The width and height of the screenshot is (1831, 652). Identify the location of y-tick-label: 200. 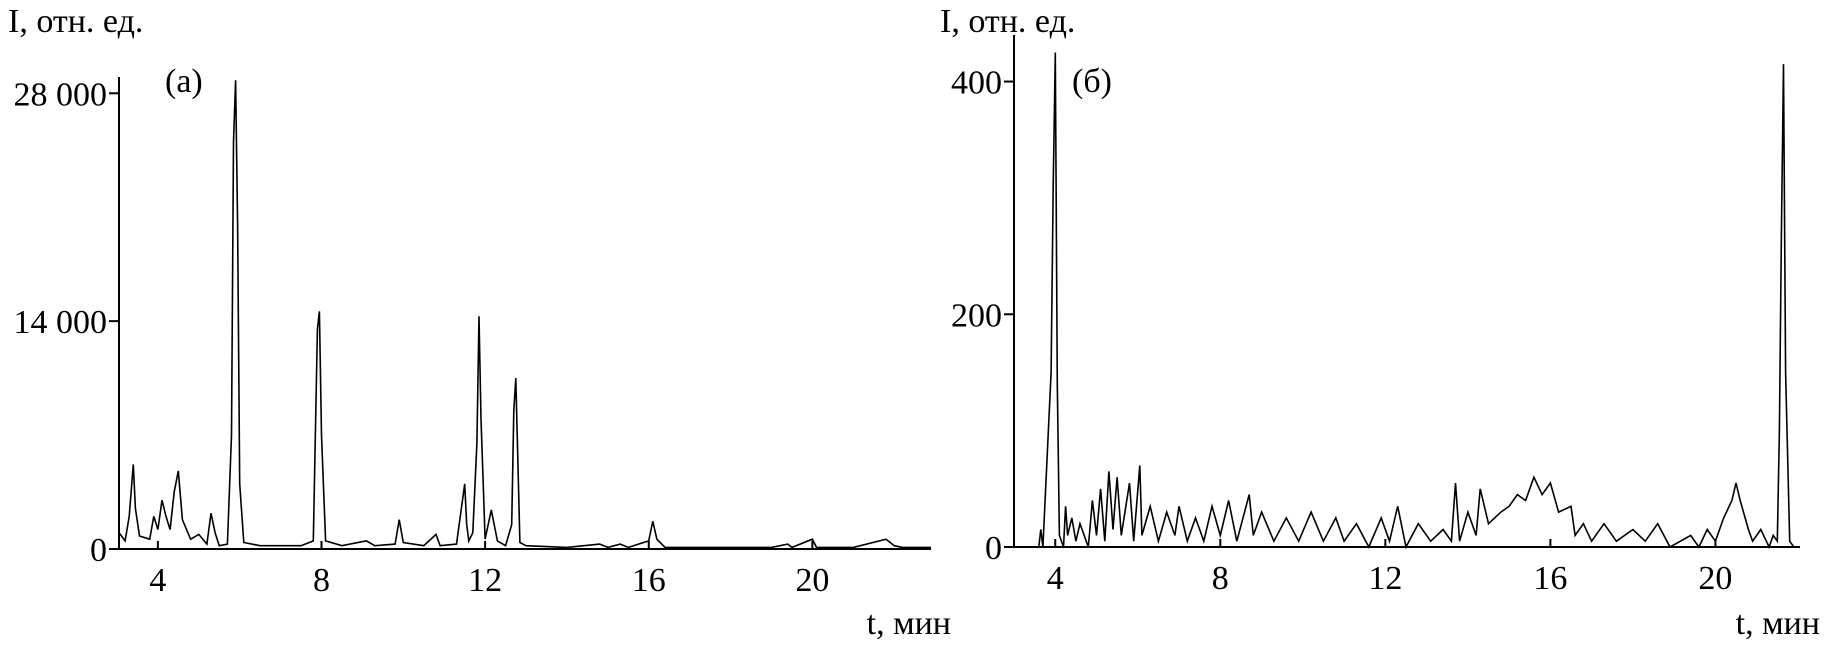
(976, 315).